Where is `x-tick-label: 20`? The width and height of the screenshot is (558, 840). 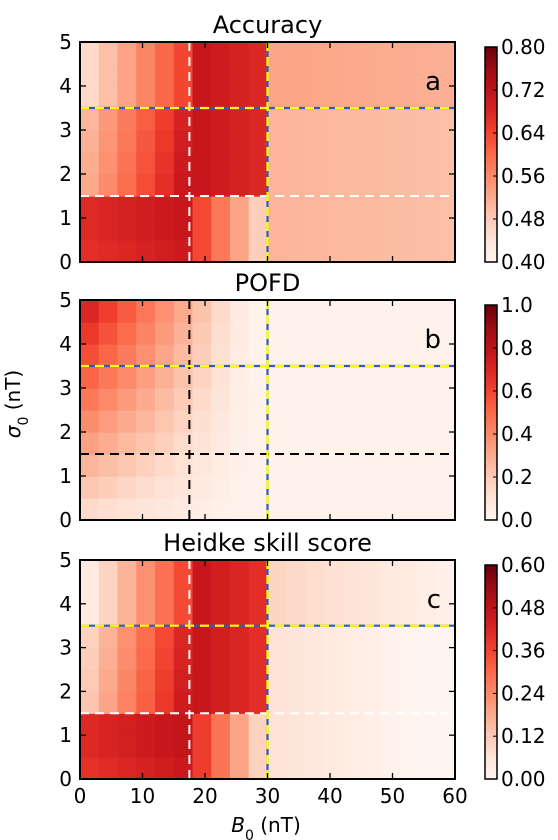
x-tick-label: 20 is located at coordinates (204, 796).